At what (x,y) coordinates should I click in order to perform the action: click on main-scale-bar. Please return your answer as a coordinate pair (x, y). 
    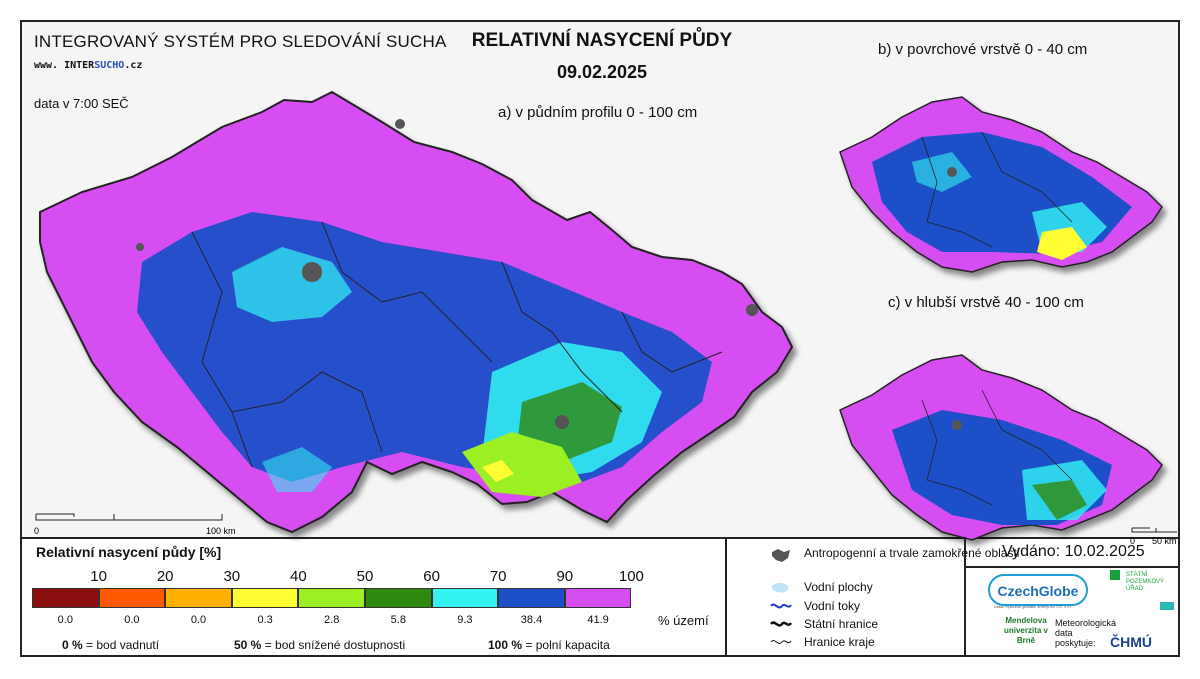
    Looking at the image, I should click on (129, 517).